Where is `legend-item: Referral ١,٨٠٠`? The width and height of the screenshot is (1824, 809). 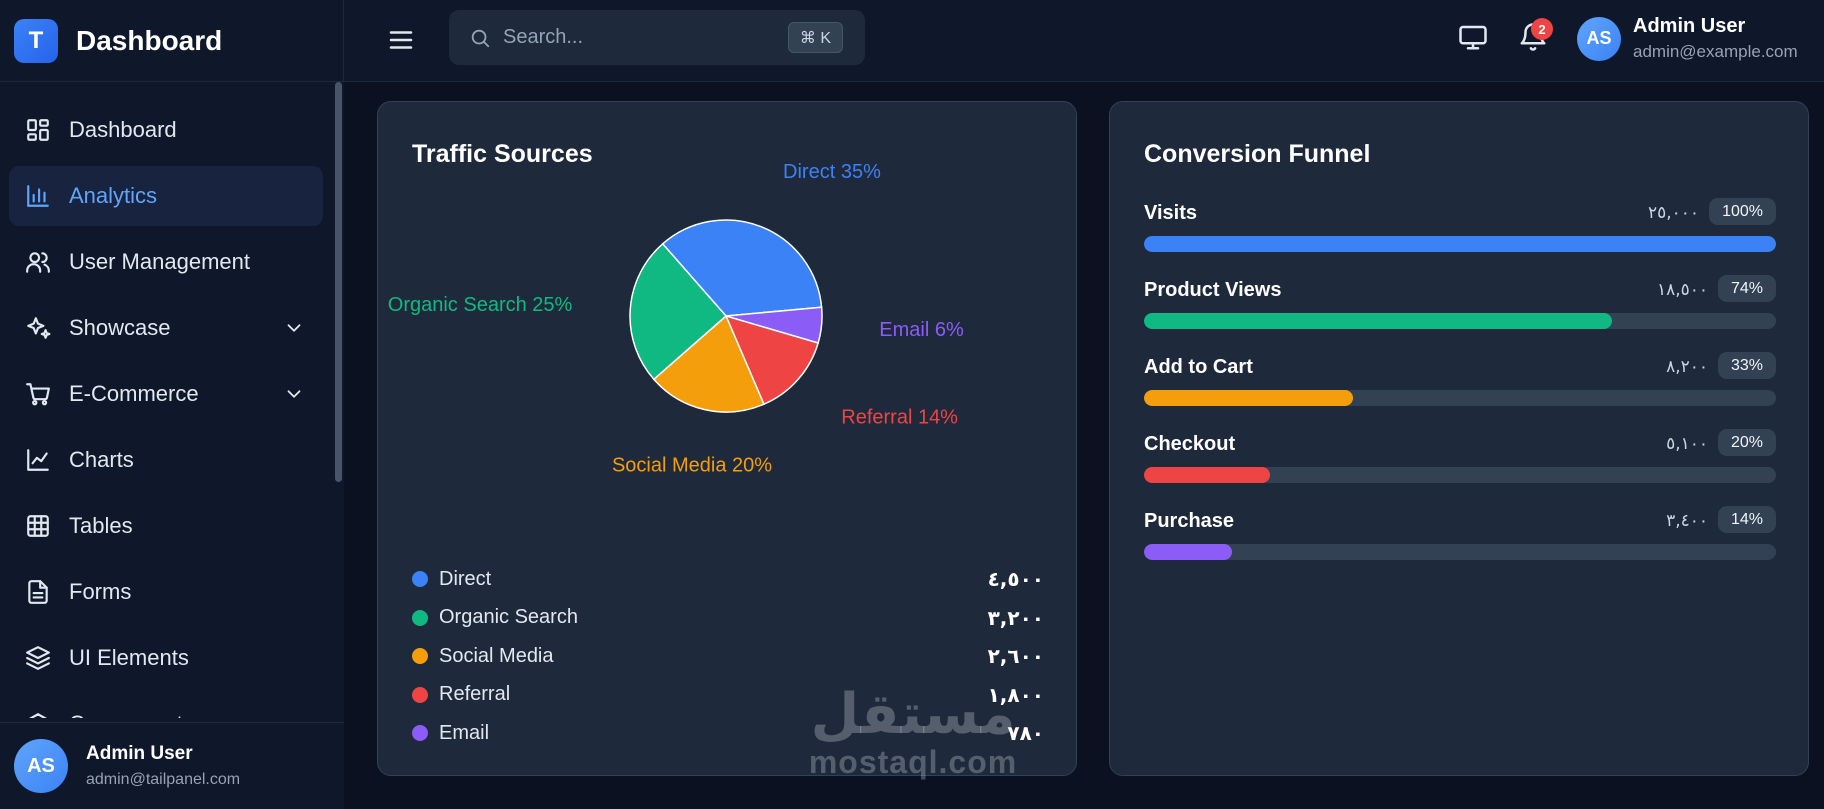 legend-item: Referral ١,٨٠٠ is located at coordinates (728, 695).